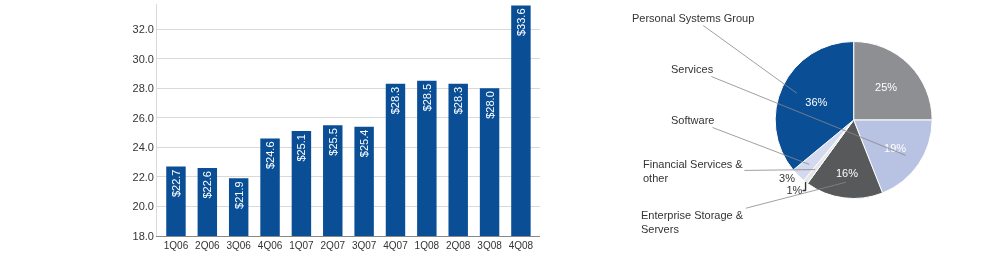  I want to click on slice-label: Financial Services & other, so click(693, 171).